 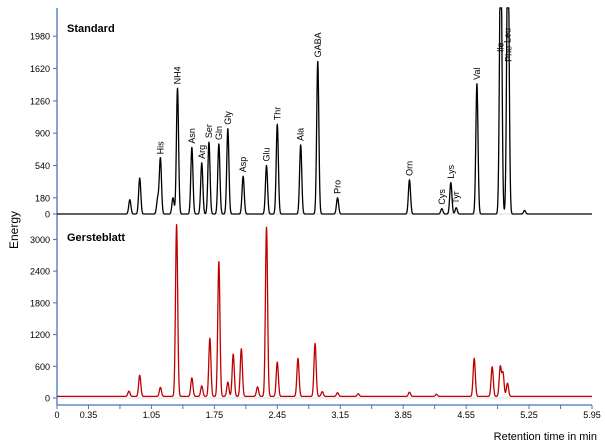 I want to click on peak-label: Lys, so click(x=451, y=171).